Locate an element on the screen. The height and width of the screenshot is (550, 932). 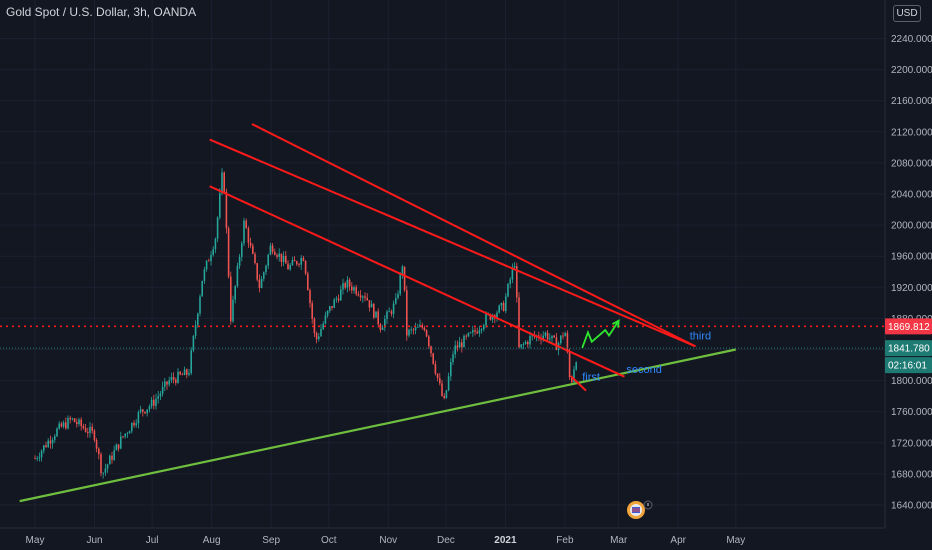
time-axis: May Jun Jul Aug Sep Oct Nov Dec 2021 Feb Mar Apr May is located at coordinates (386, 540).